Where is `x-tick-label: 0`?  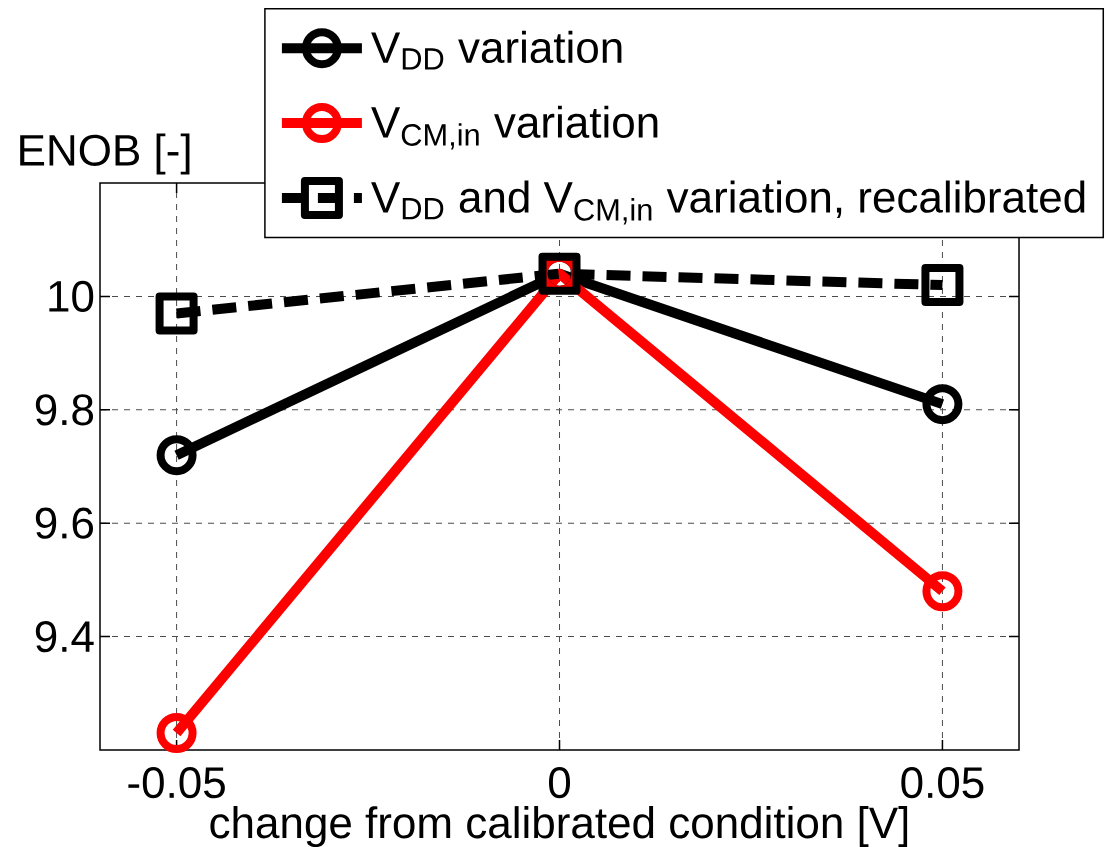
x-tick-label: 0 is located at coordinates (560, 783).